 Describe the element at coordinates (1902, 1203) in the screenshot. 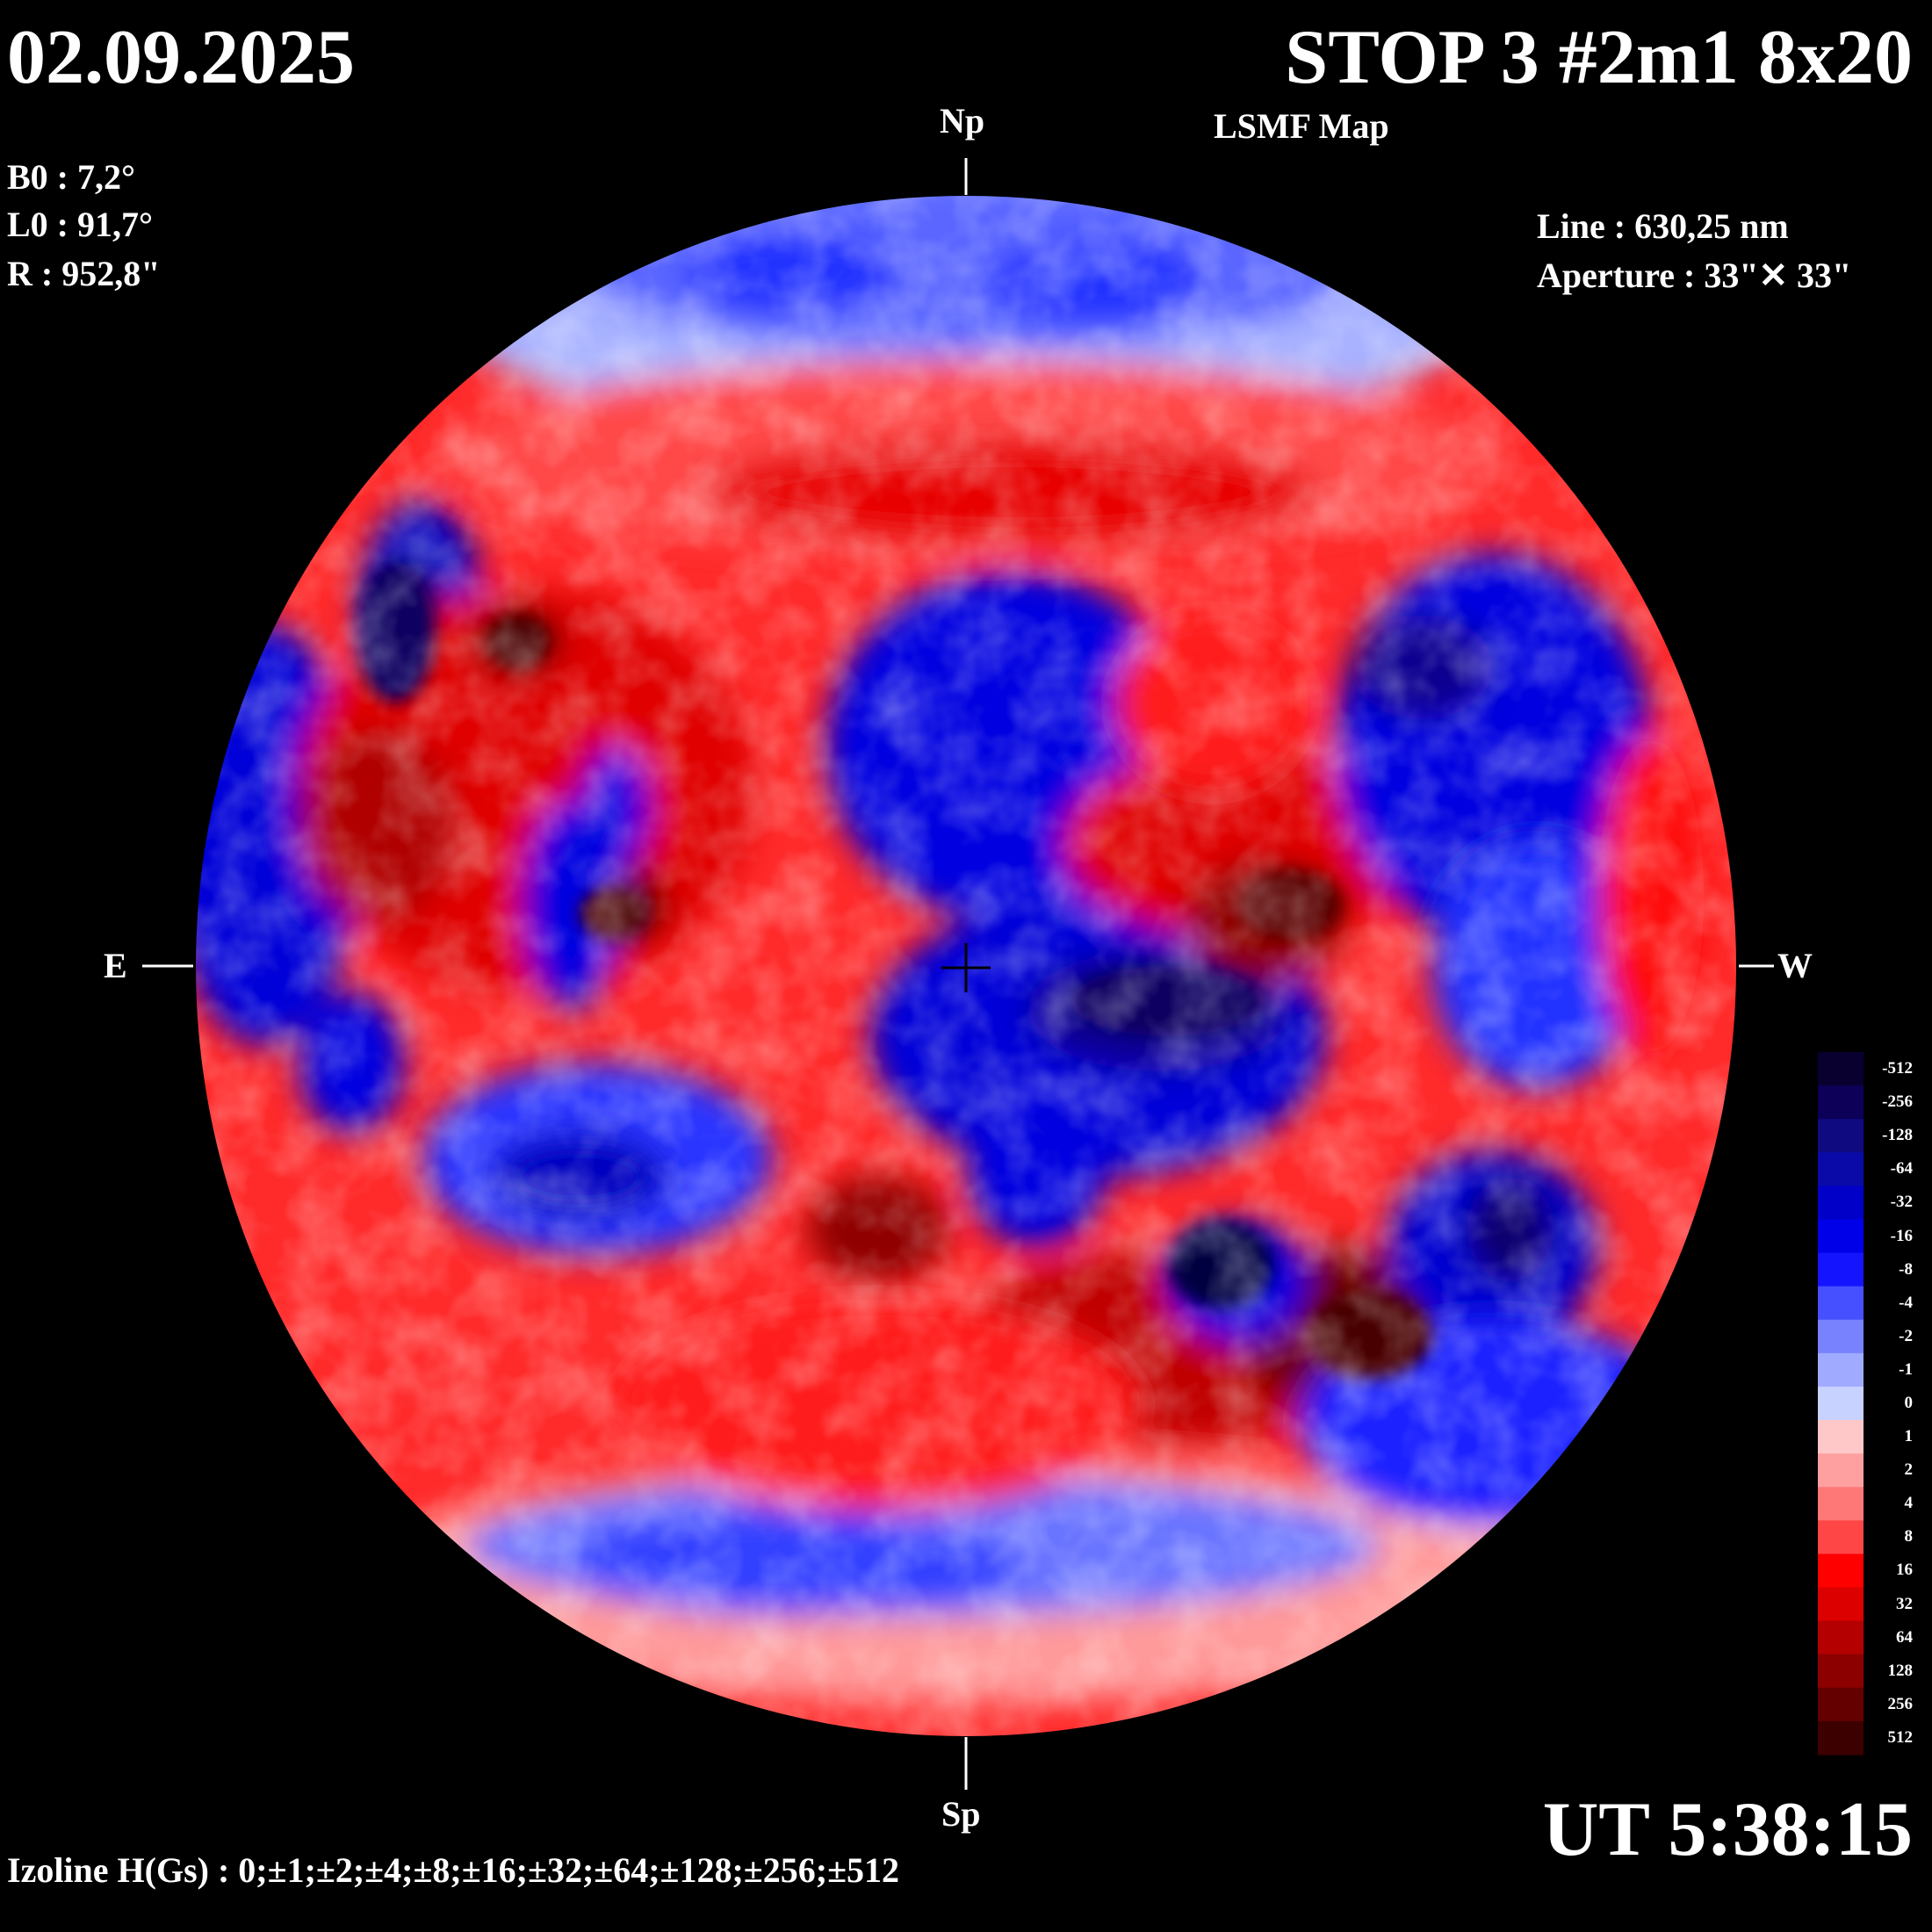

I see `scale-label: -32` at that location.